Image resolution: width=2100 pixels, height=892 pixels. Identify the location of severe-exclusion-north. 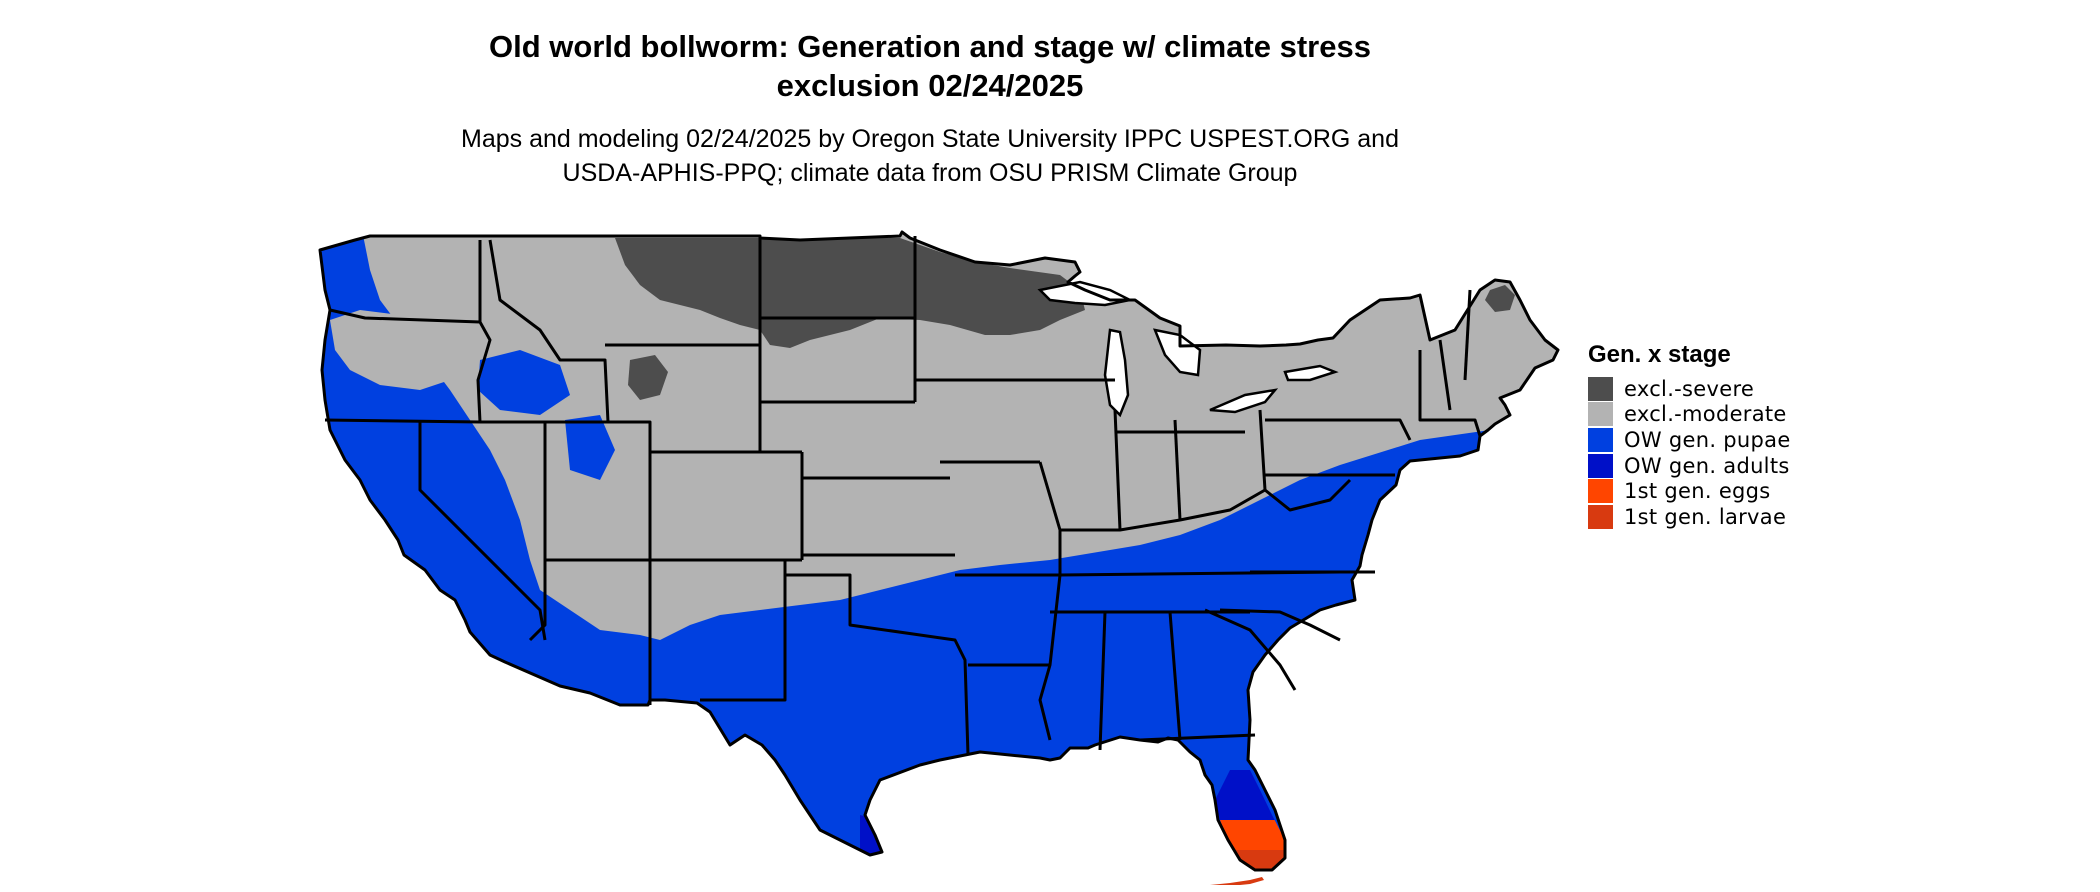
(850, 293).